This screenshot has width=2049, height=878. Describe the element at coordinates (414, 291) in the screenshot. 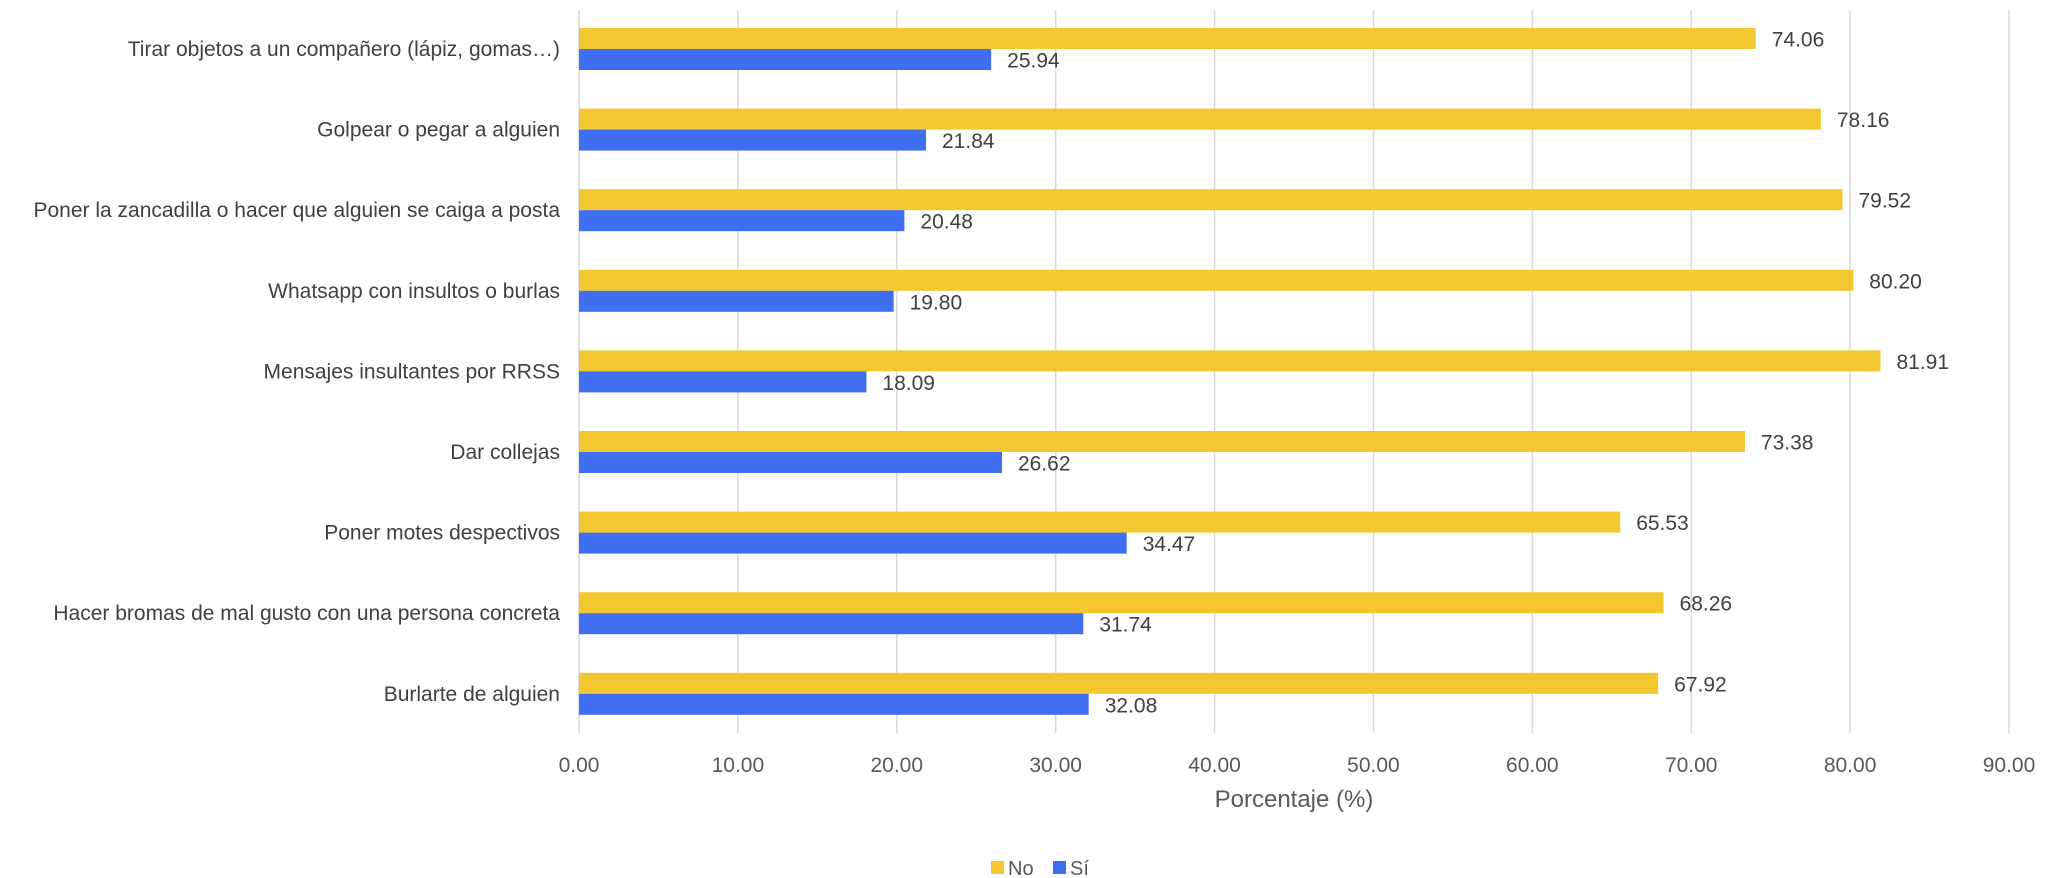

I see `category-label: Whatsapp con insultos o burlas` at that location.